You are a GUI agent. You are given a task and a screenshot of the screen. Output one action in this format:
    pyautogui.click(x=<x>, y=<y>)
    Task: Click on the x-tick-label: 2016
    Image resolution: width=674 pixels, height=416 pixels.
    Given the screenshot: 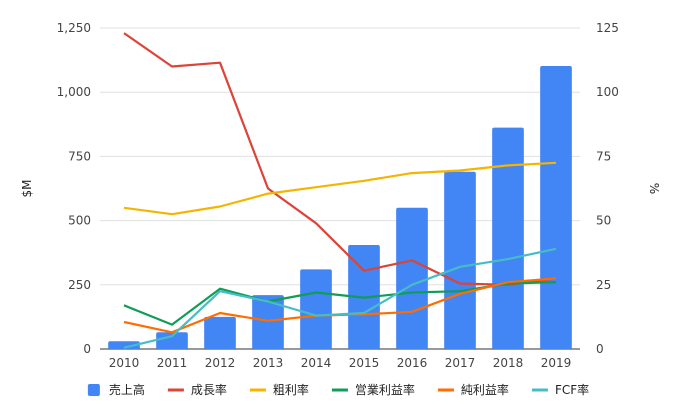 What is the action you would take?
    pyautogui.click(x=412, y=363)
    